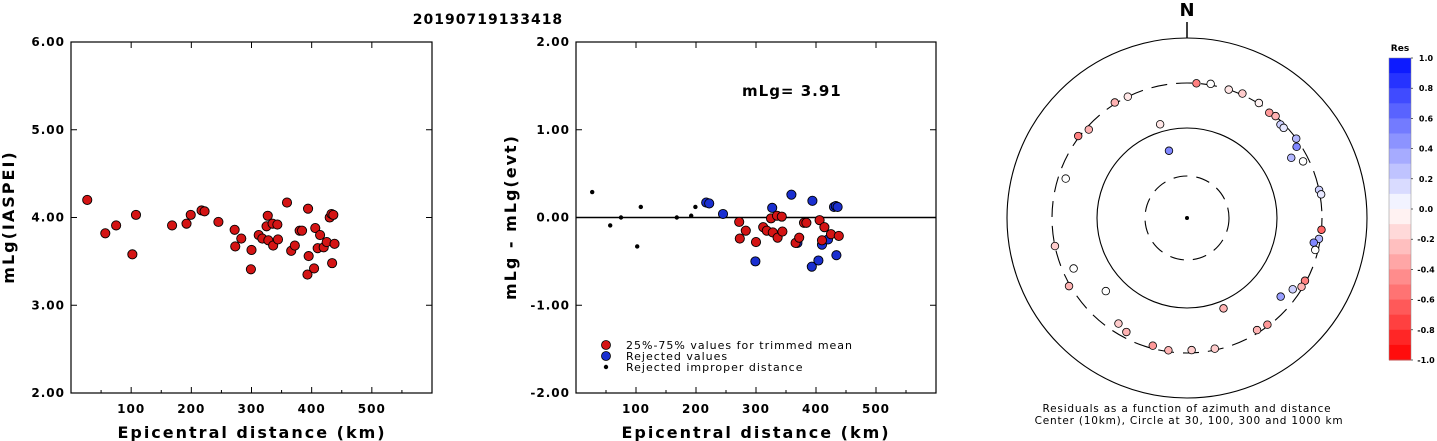  What do you see at coordinates (372, 409) in the screenshot?
I see `magnitude-x-tick-label: 500` at bounding box center [372, 409].